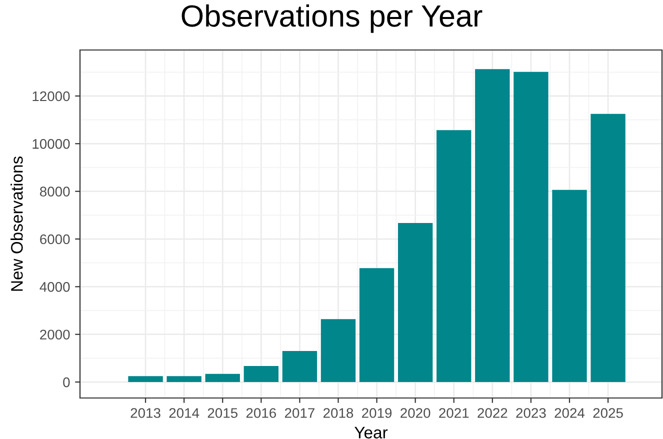 This screenshot has height=439, width=663. I want to click on y-tick-label: 0, so click(66, 382).